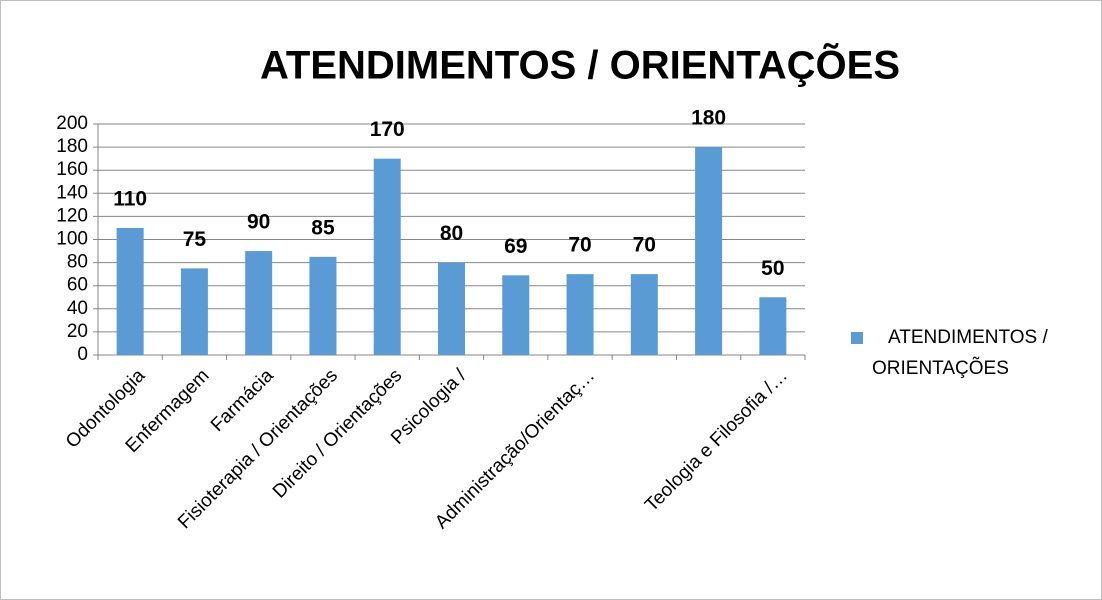 The height and width of the screenshot is (600, 1102). What do you see at coordinates (72, 123) in the screenshot?
I see `y-tick-label: 200` at bounding box center [72, 123].